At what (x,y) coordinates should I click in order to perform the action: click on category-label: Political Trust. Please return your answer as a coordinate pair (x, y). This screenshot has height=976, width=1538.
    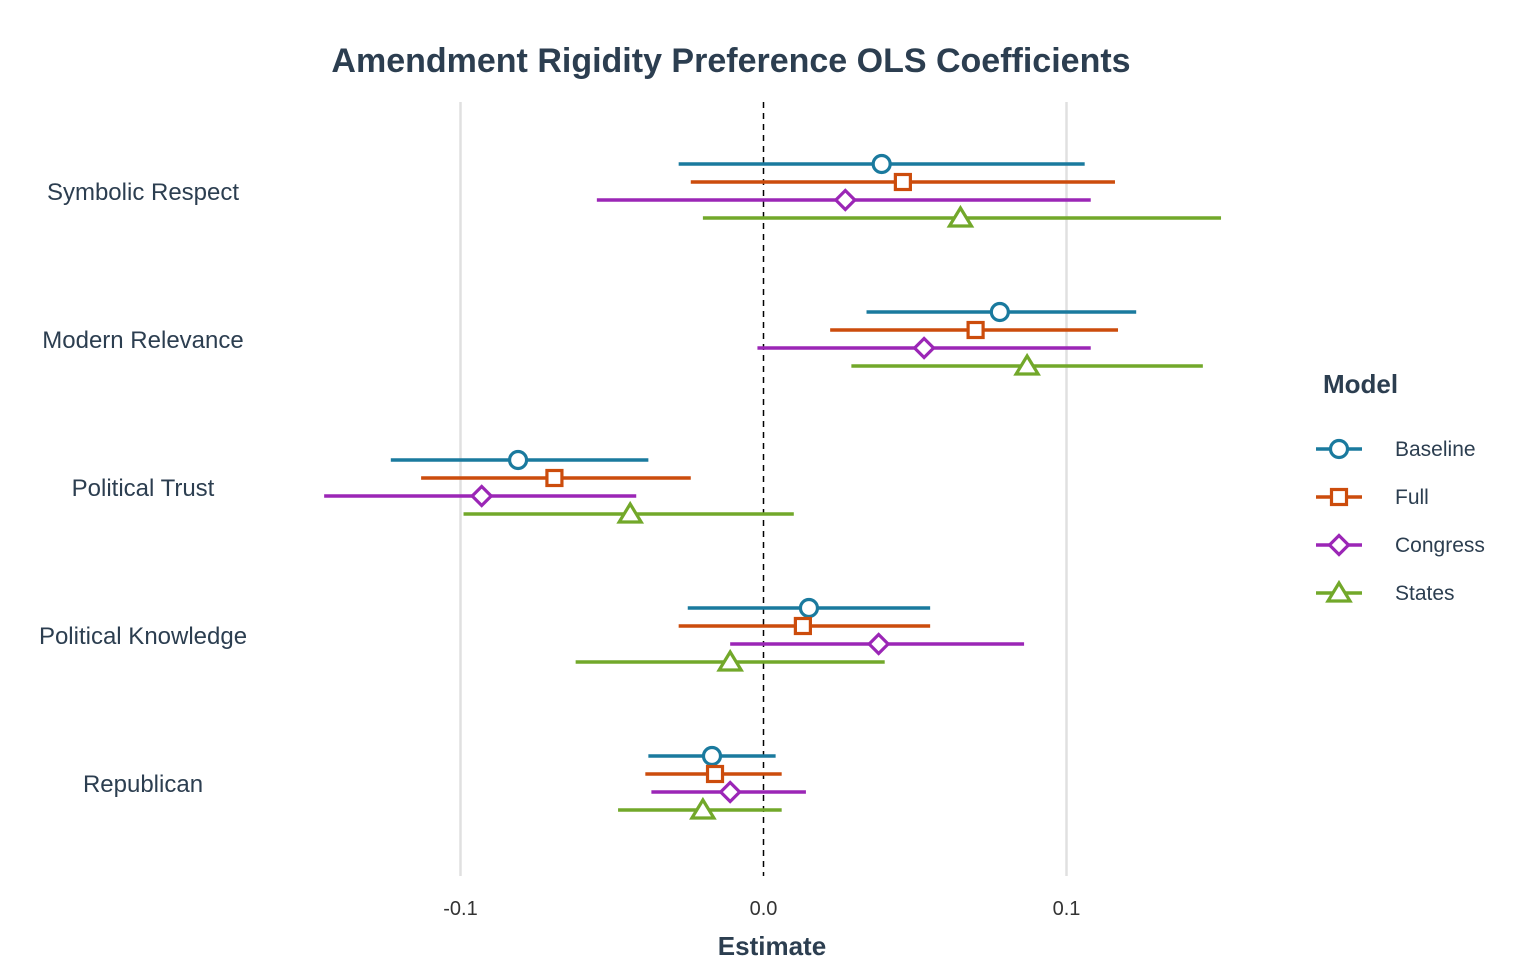
    Looking at the image, I should click on (143, 488).